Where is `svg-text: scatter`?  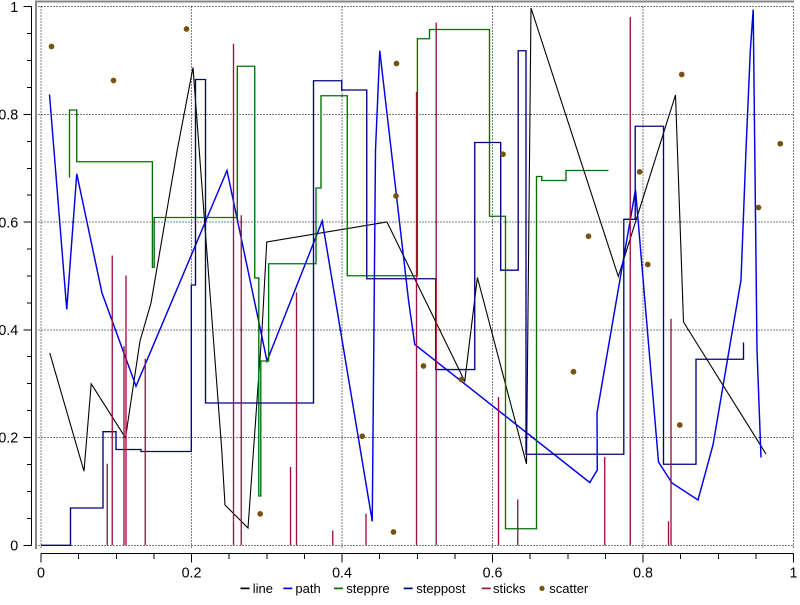 svg-text: scatter is located at coordinates (569, 588).